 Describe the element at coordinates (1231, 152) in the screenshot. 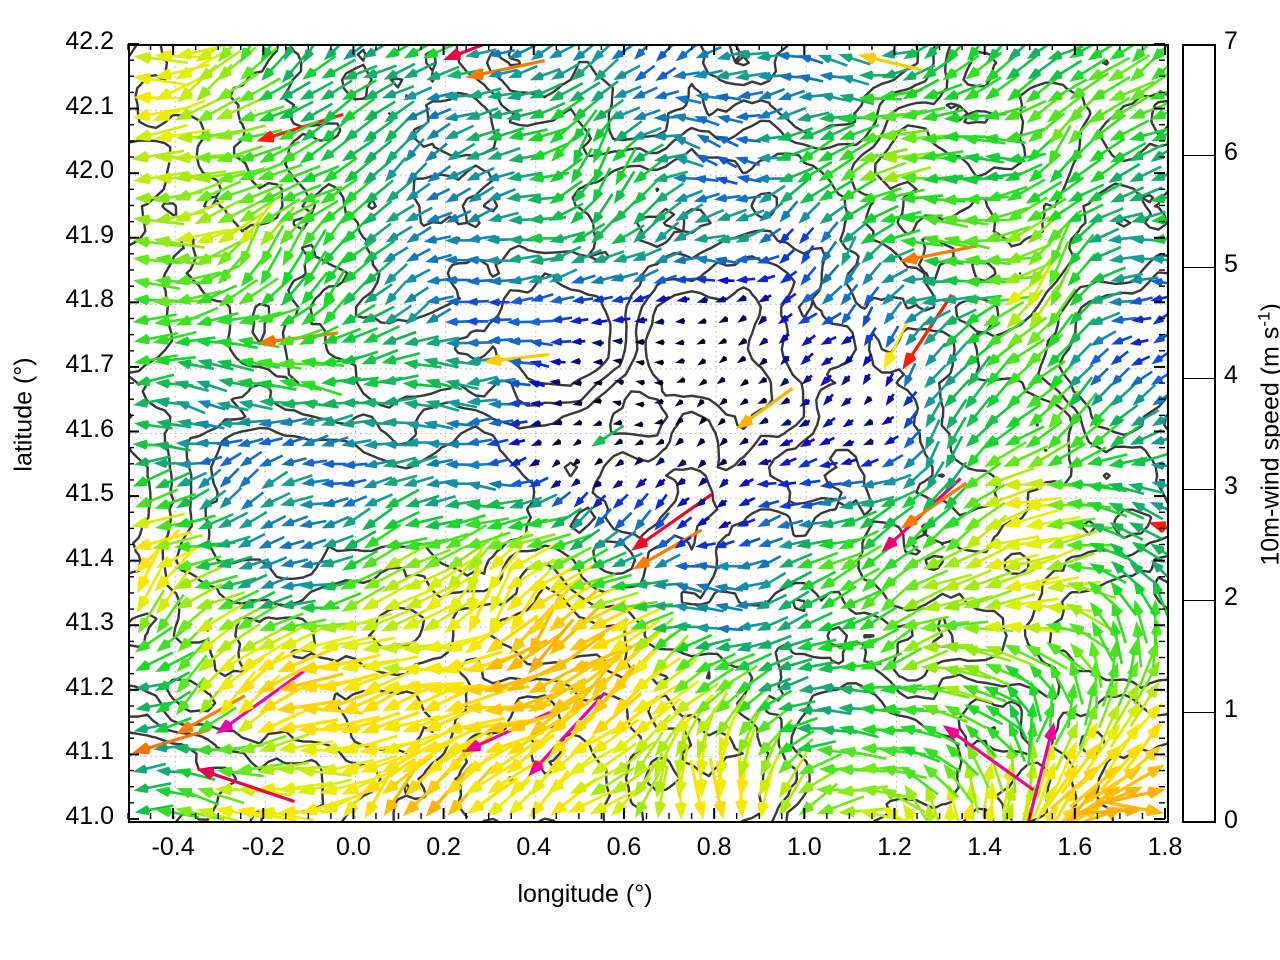

I see `colorbar-tick-label: 6` at that location.